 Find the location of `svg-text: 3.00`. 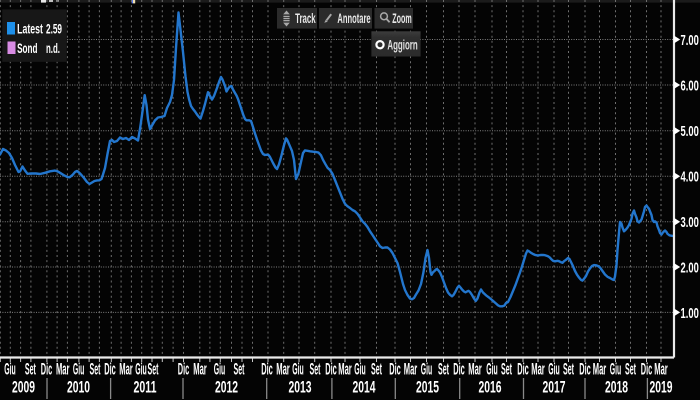

svg-text: 3.00 is located at coordinates (690, 222).